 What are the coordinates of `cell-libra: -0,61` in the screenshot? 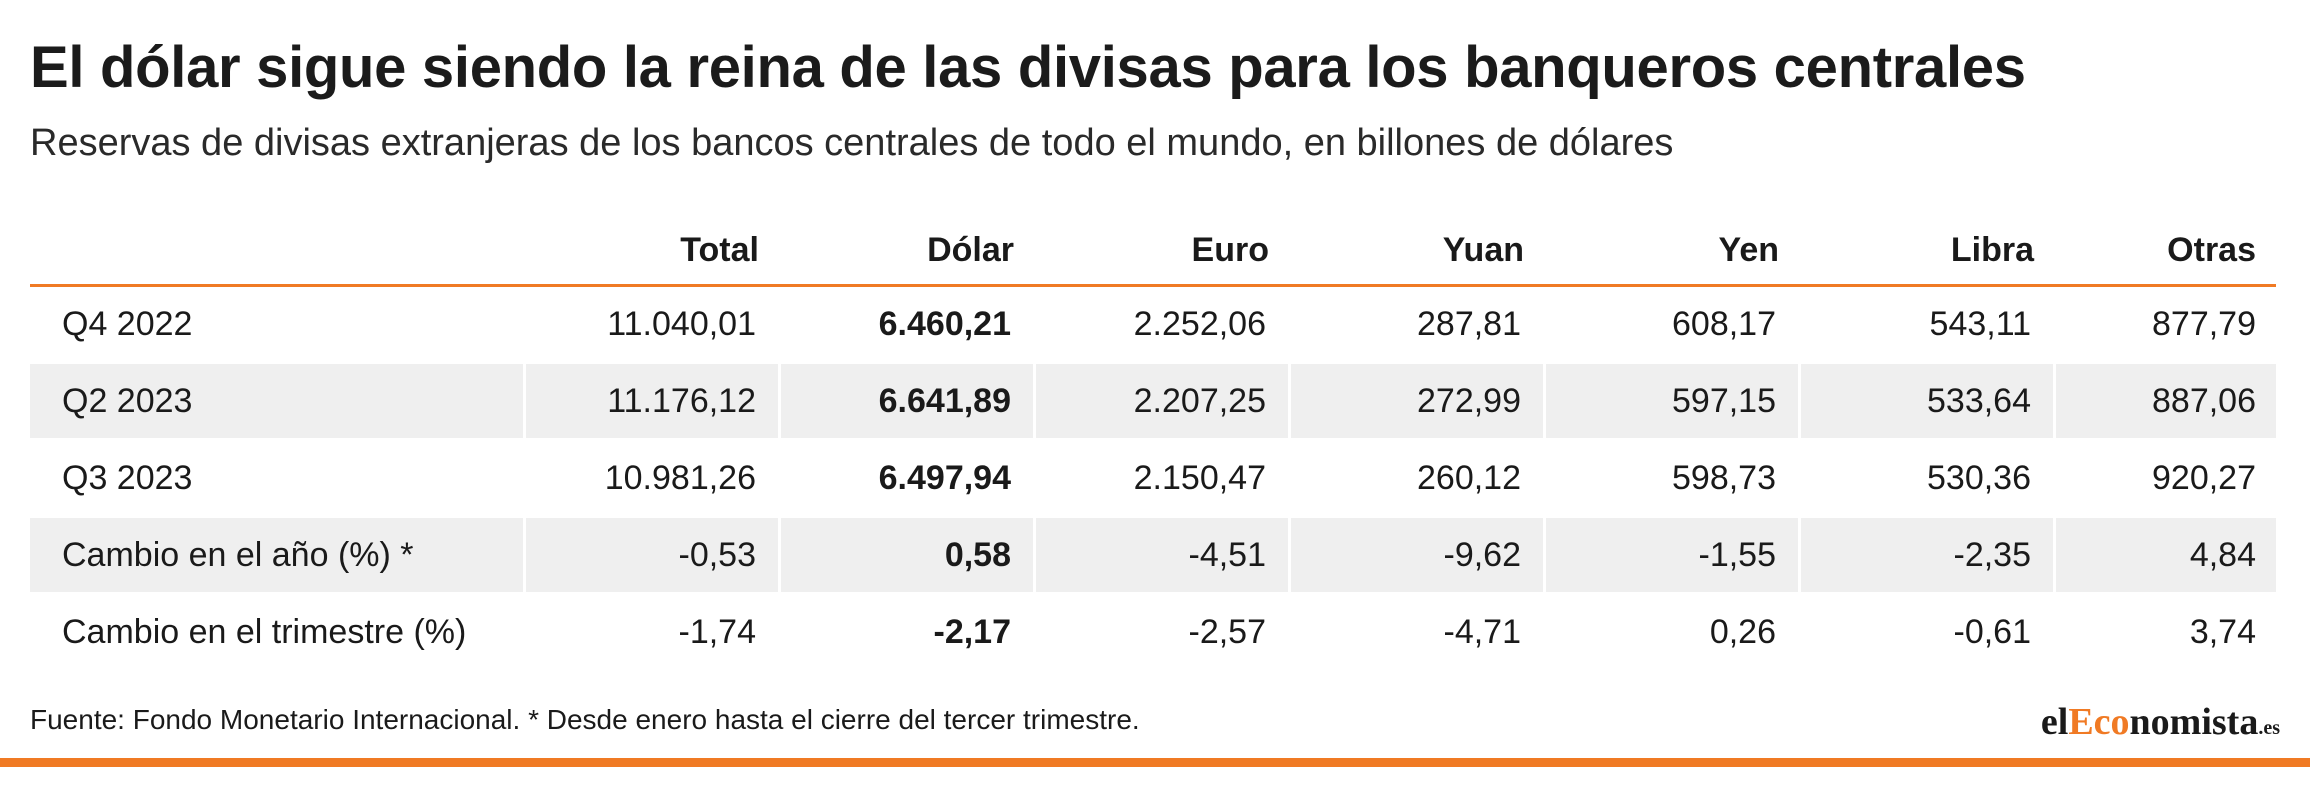 It's located at (1928, 633).